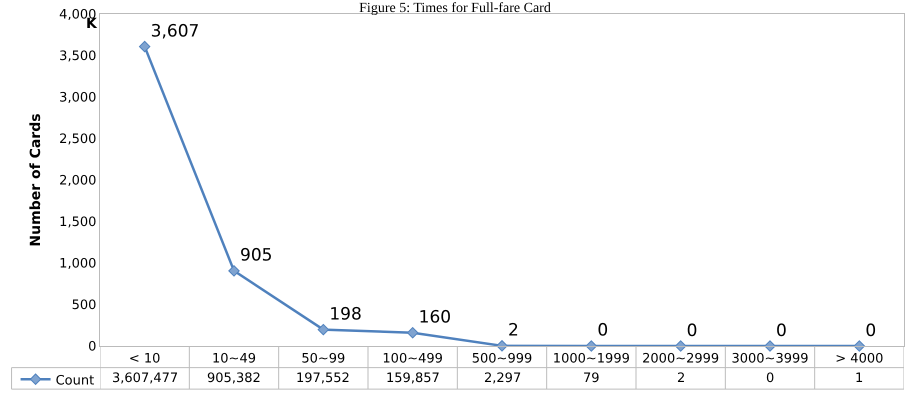  Describe the element at coordinates (412, 359) in the screenshot. I see `x-tick-label: 100~499` at that location.